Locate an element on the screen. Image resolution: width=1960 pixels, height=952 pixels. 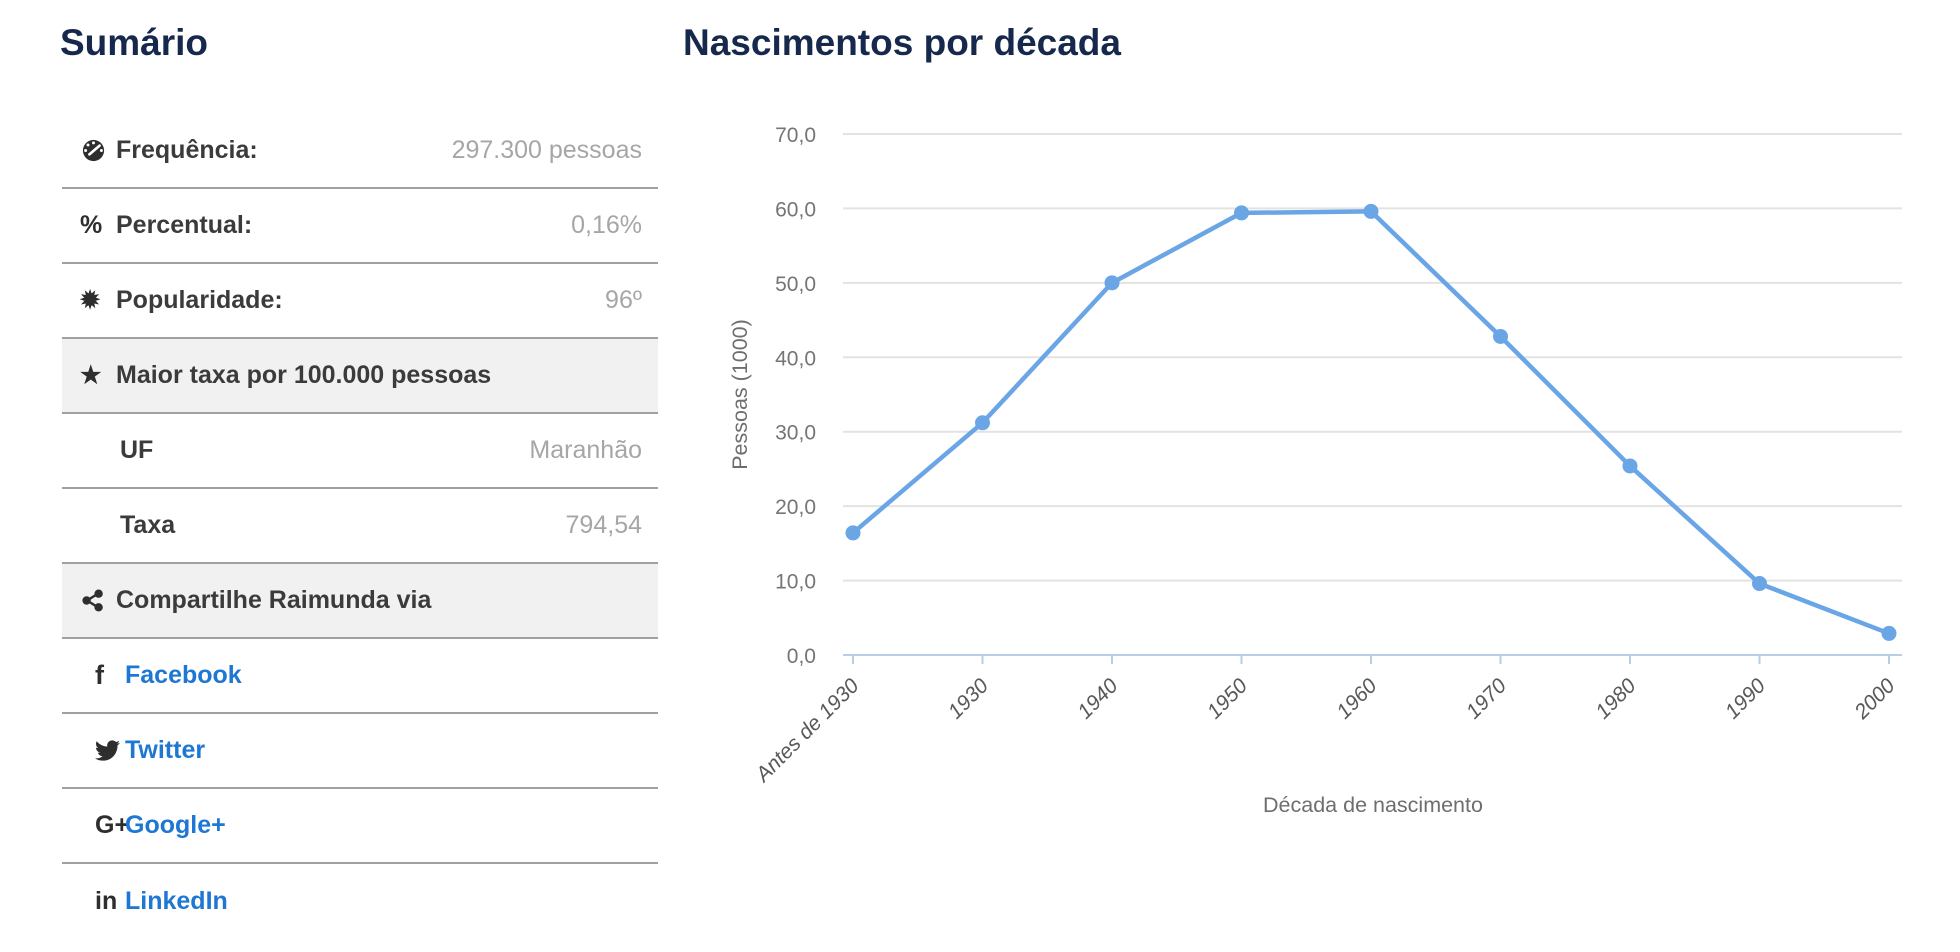
y-axis-title: Pessoas (1000) is located at coordinates (740, 394).